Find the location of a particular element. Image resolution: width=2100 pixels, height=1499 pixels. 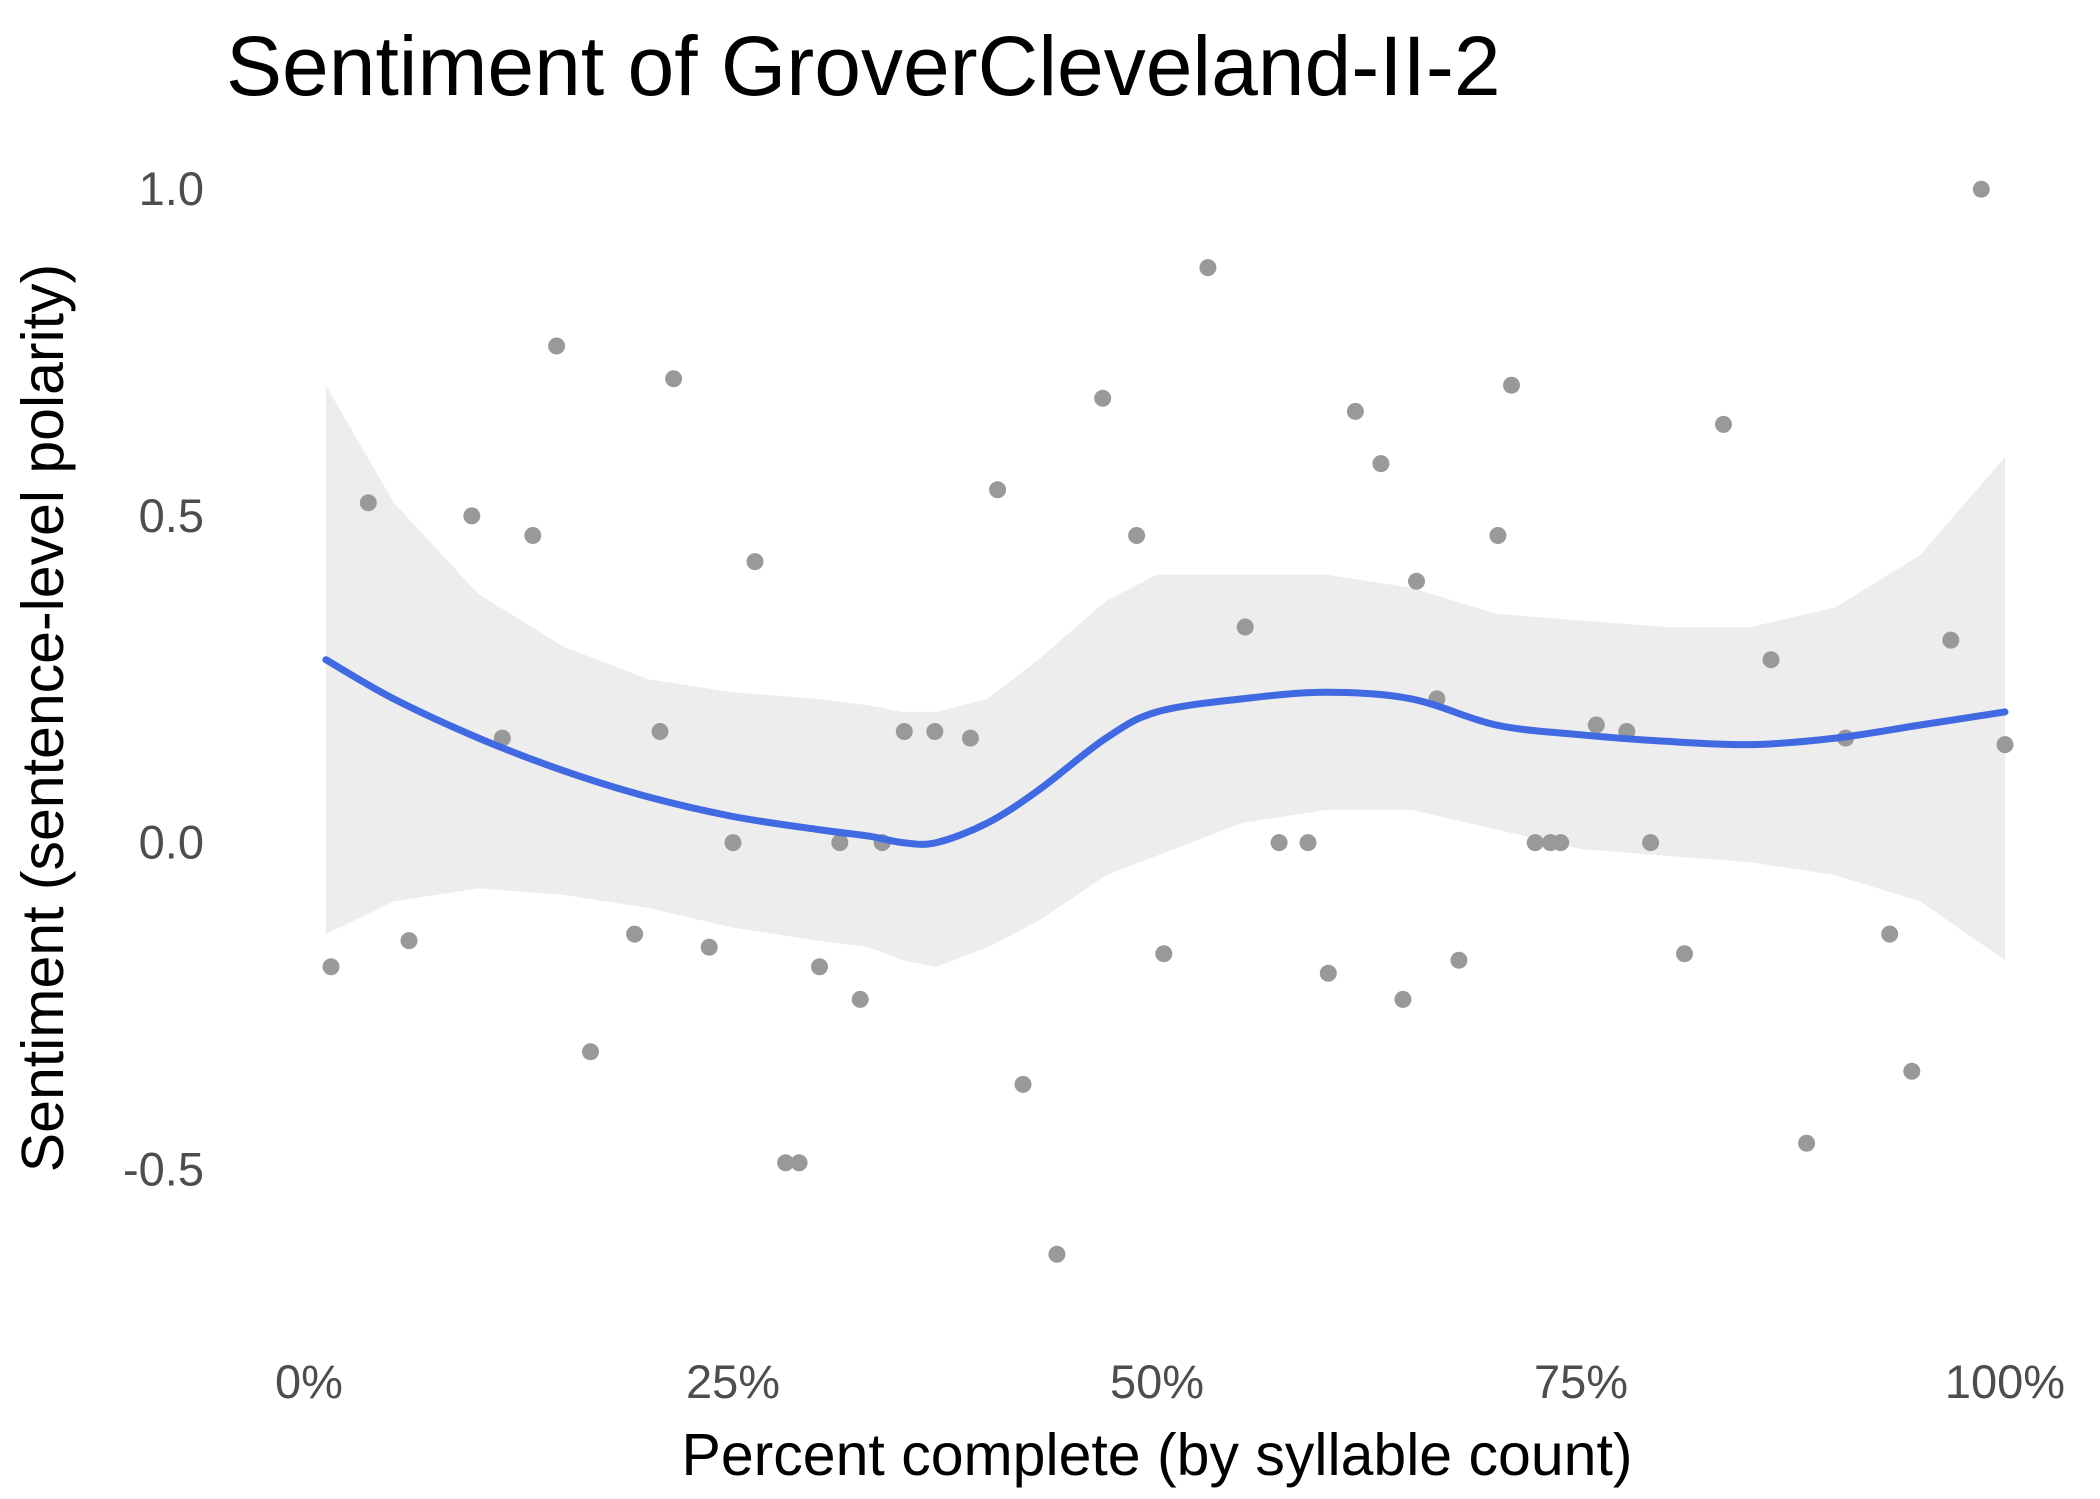

chart-title: Sentiment of GroverCleveland-II-2 is located at coordinates (863, 66).